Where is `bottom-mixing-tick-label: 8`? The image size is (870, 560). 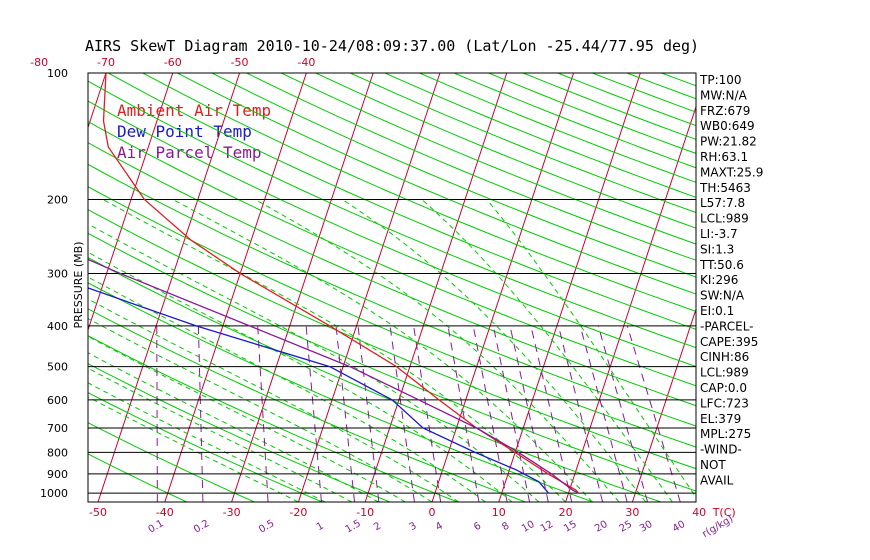
bottom-mixing-tick-label: 8 is located at coordinates (505, 526).